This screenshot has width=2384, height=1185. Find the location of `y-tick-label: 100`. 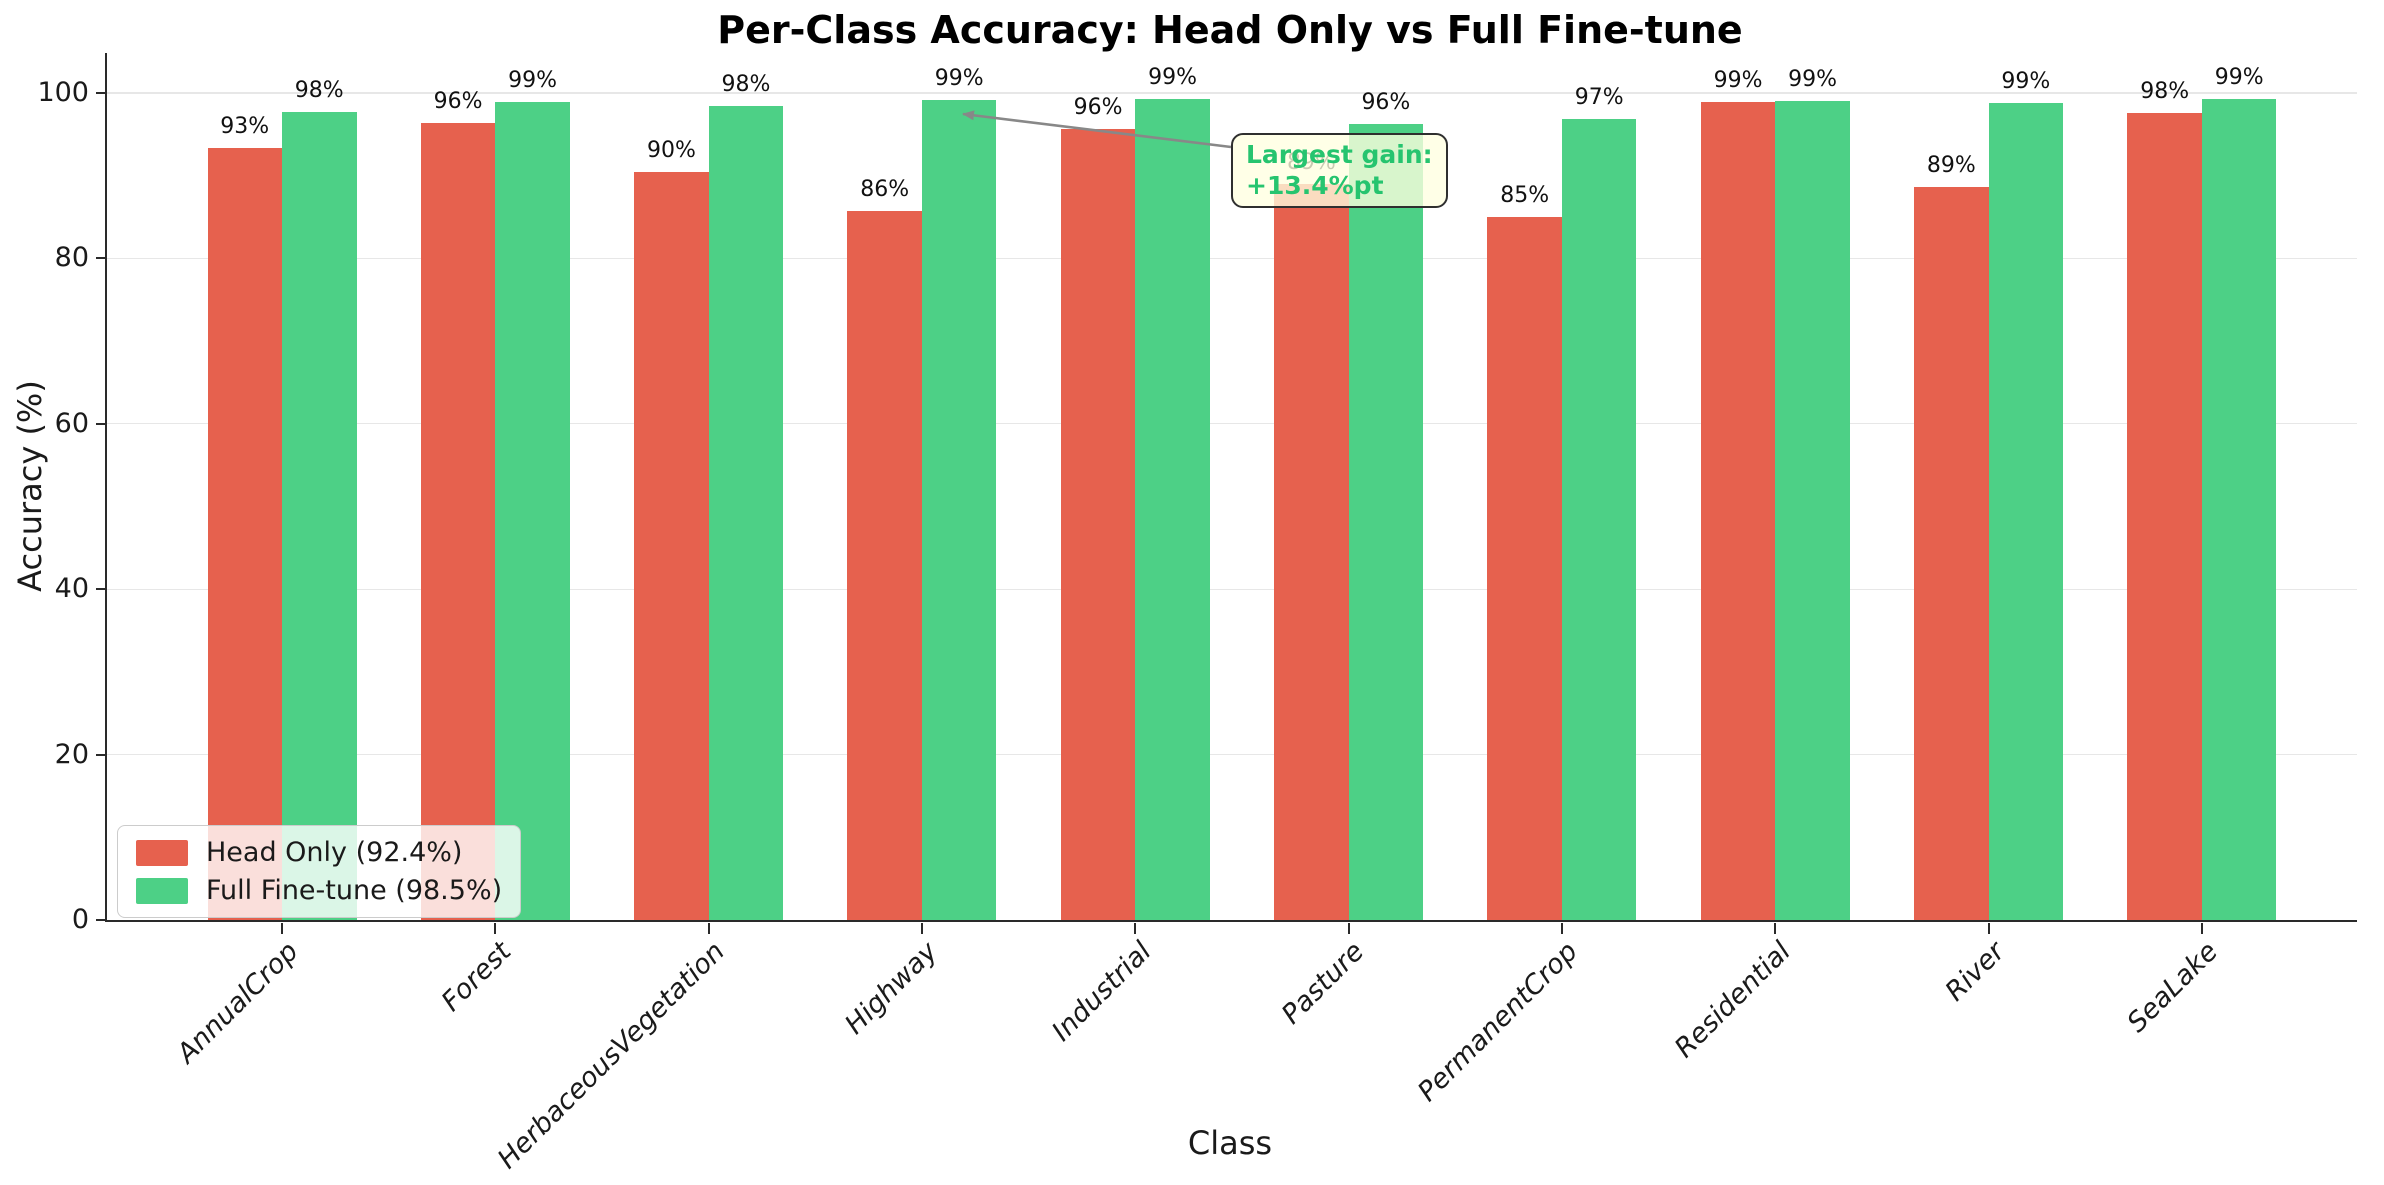

y-tick-label: 100 is located at coordinates (63, 92).